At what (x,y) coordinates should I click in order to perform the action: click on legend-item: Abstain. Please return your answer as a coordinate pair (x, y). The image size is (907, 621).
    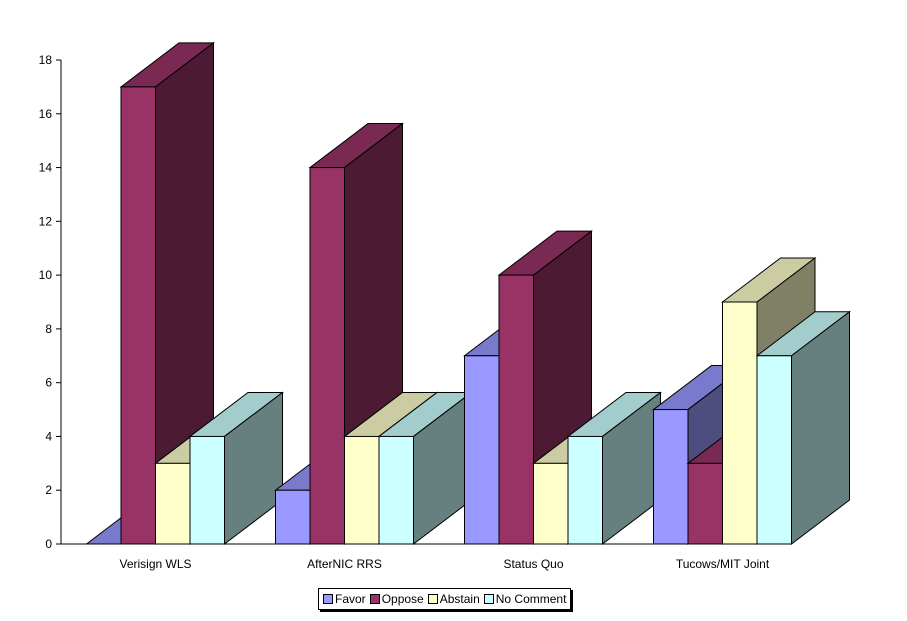
    Looking at the image, I should click on (453, 599).